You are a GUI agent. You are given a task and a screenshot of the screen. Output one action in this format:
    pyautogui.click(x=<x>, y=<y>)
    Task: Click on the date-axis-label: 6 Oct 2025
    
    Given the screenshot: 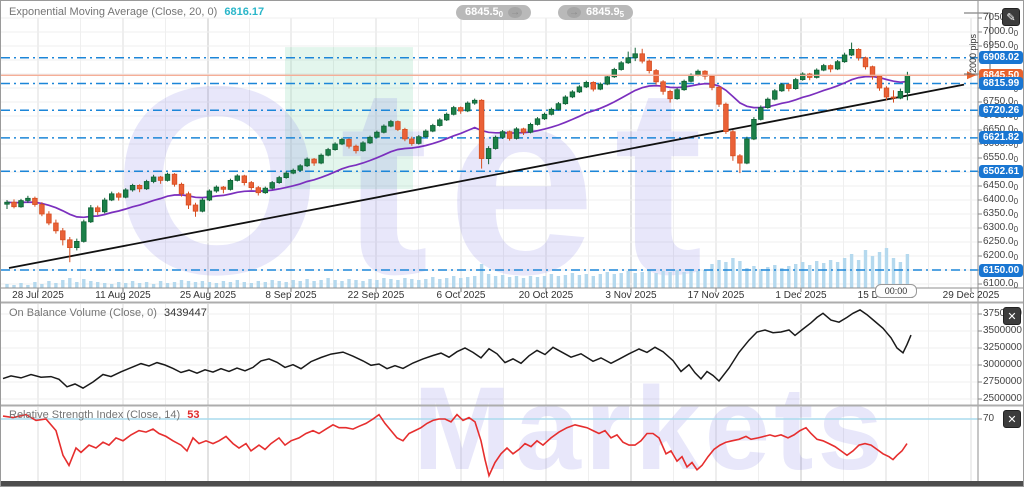 What is the action you would take?
    pyautogui.click(x=461, y=295)
    